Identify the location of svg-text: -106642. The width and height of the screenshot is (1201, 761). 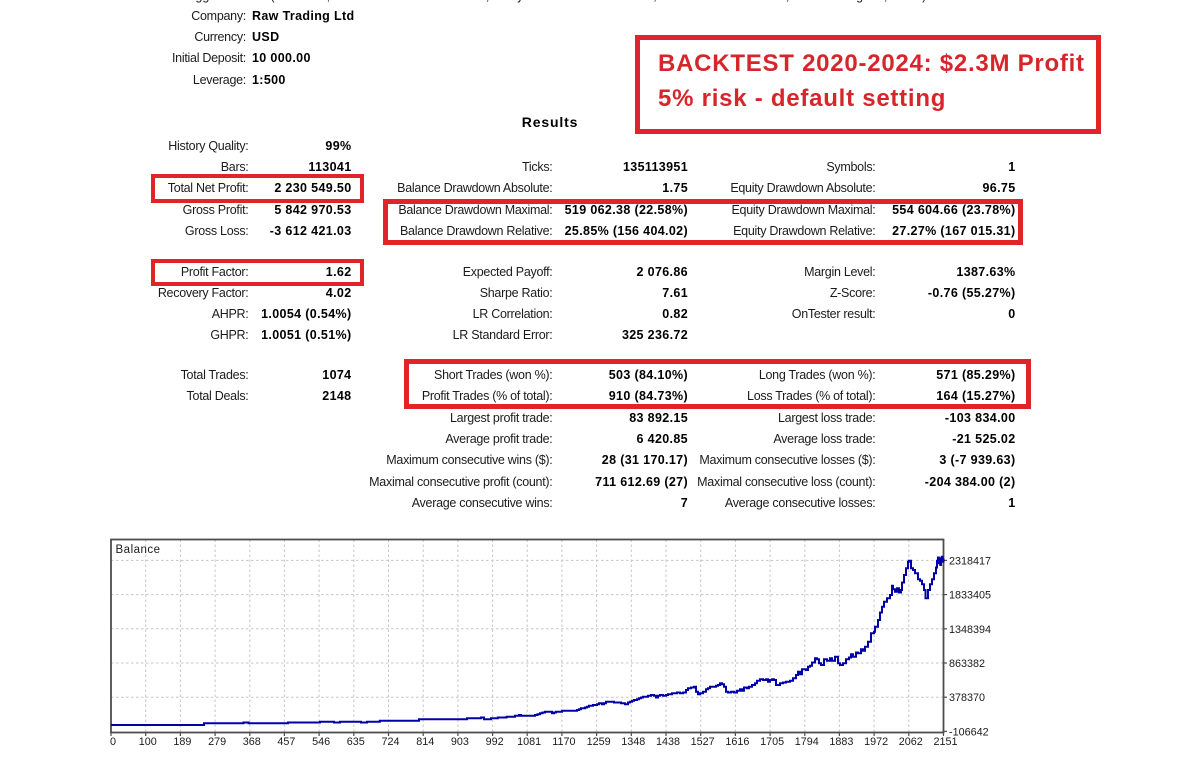
(969, 732).